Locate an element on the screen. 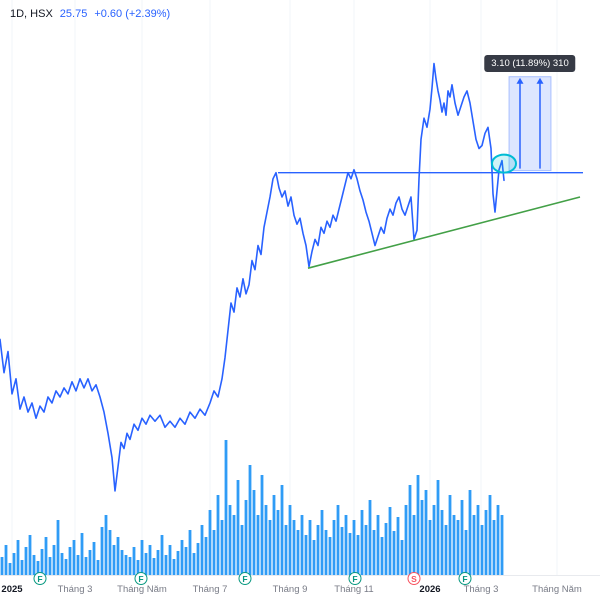 This screenshot has width=600, height=600. time-axis-label: 2026 is located at coordinates (430, 589).